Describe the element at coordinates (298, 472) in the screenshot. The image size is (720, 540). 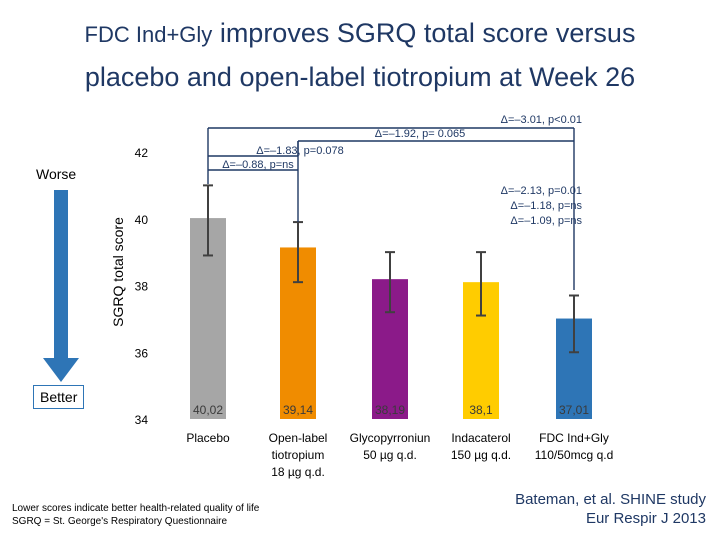
I see `category-label: 18 µg q.d.` at that location.